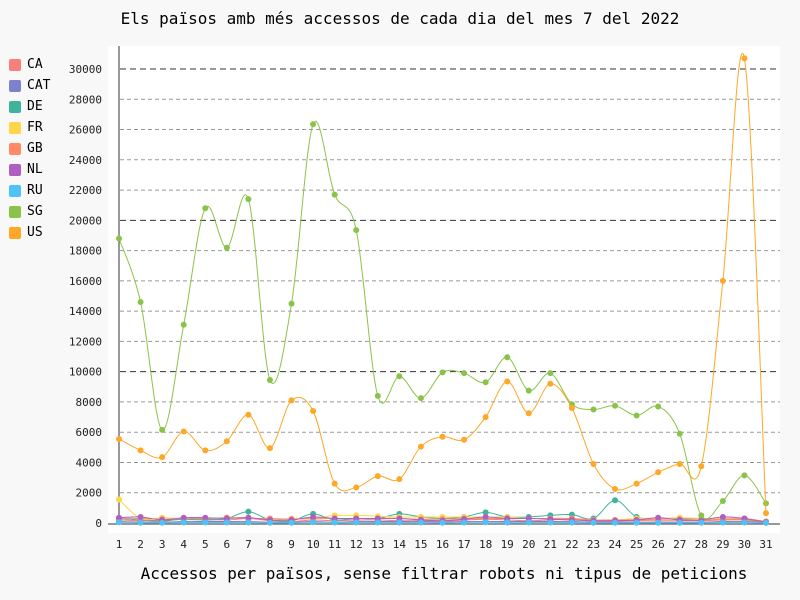 The height and width of the screenshot is (600, 800). I want to click on legend-label: FR, so click(35, 127).